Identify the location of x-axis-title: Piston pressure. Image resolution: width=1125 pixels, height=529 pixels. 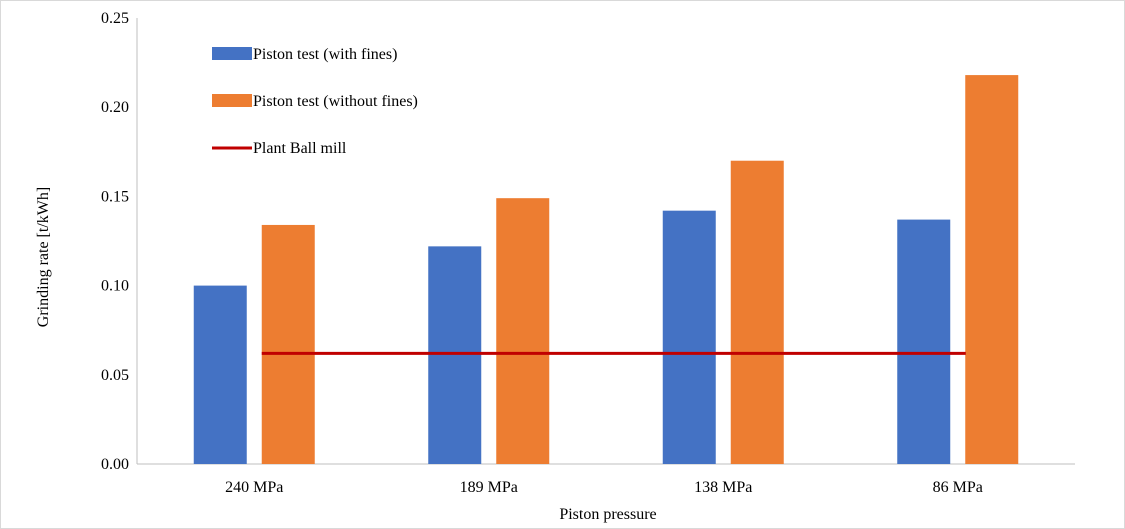
(607, 514).